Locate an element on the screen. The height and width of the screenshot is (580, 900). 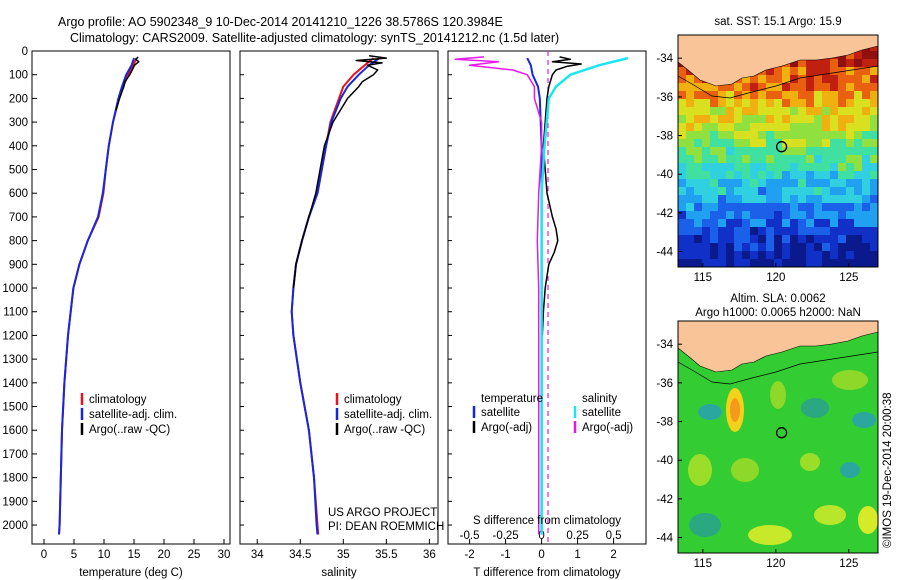
depth-tick-label: 1200 is located at coordinates (15, 336).